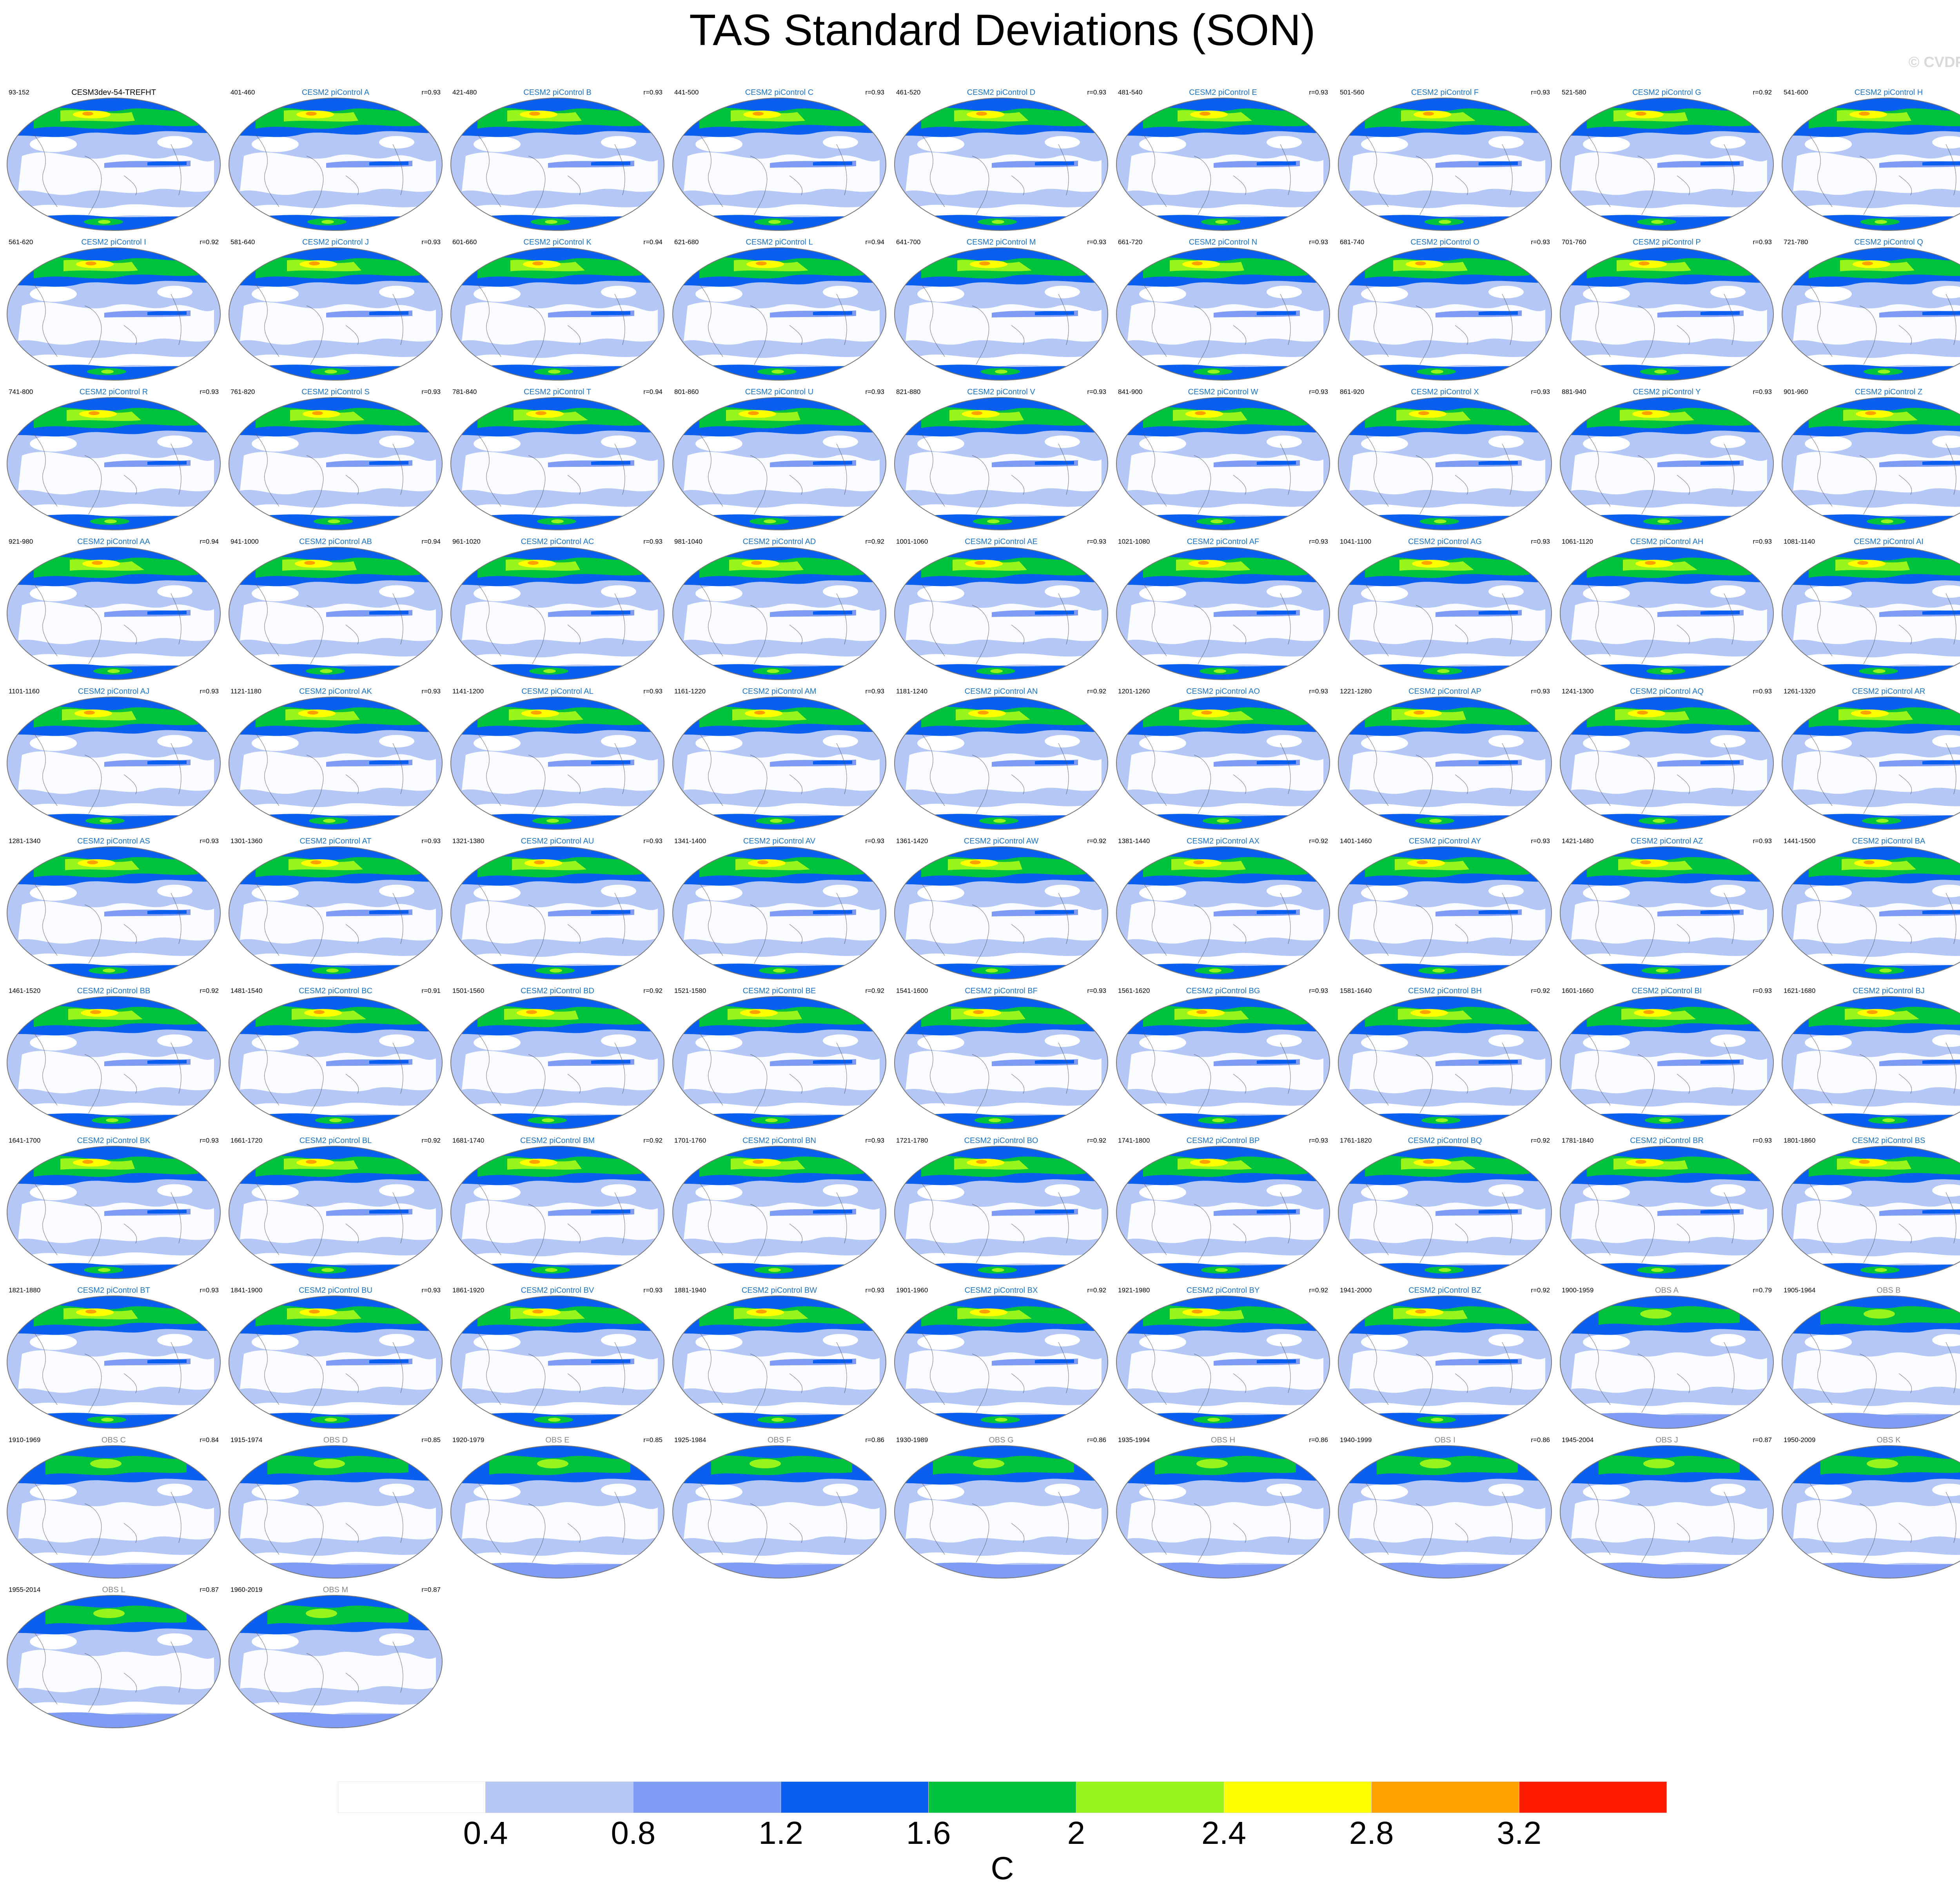 Image resolution: width=1960 pixels, height=1896 pixels. I want to click on panel-period-label: 1481-1540, so click(247, 991).